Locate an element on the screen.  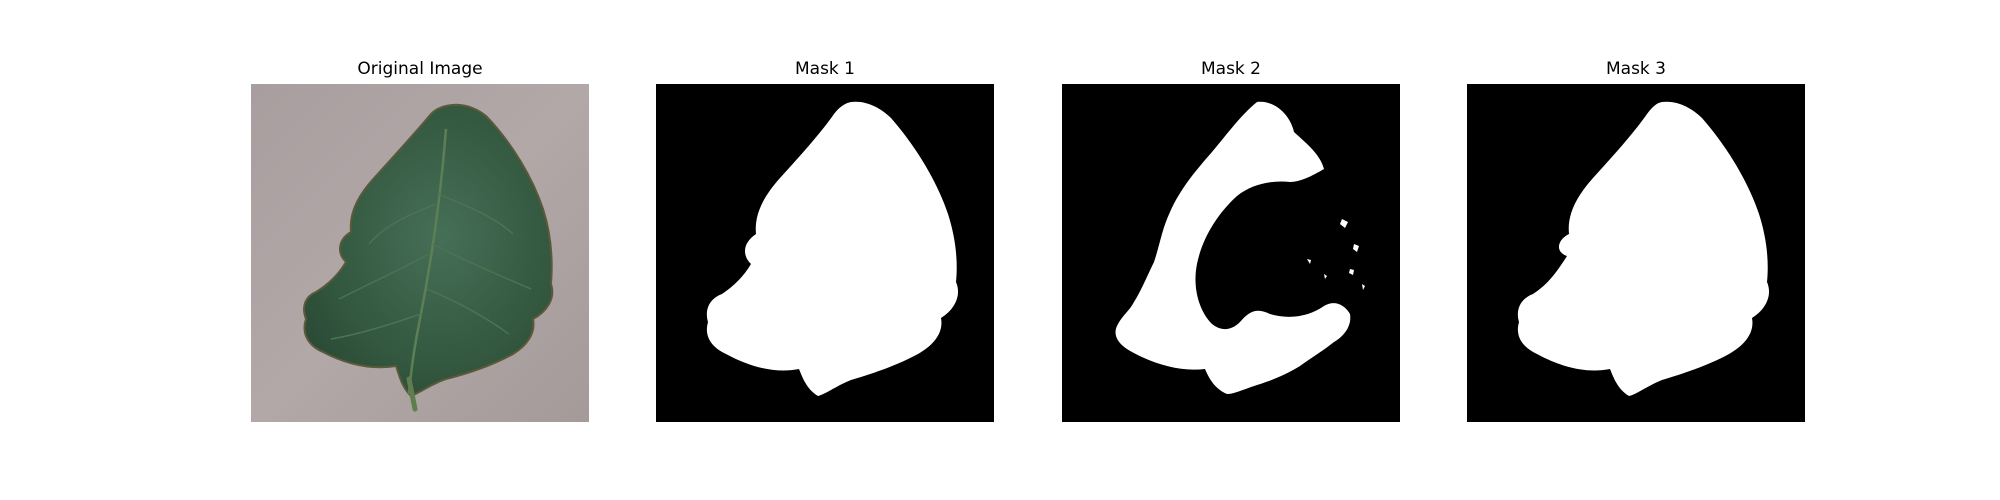
panel-title: Mask 2 is located at coordinates (1230, 69).